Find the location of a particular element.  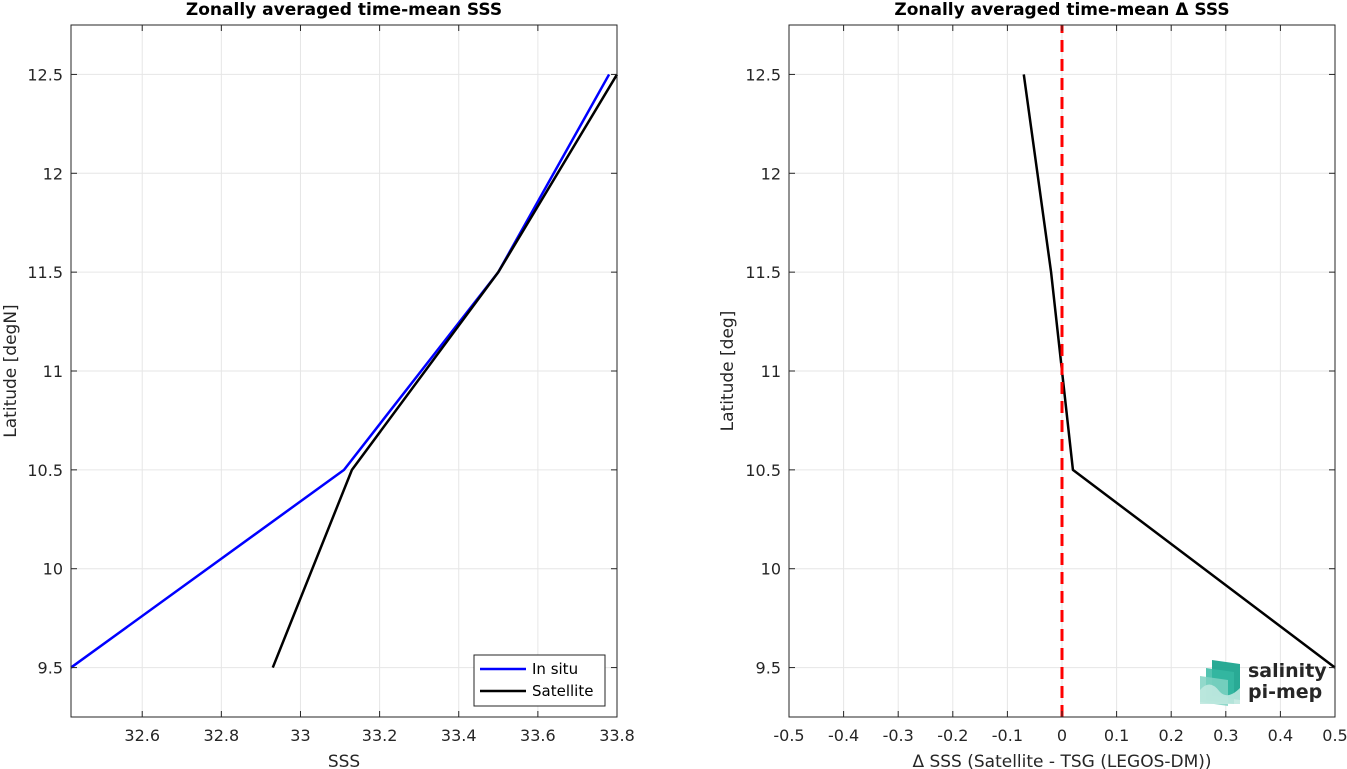

legend-label: In situ is located at coordinates (555, 669).